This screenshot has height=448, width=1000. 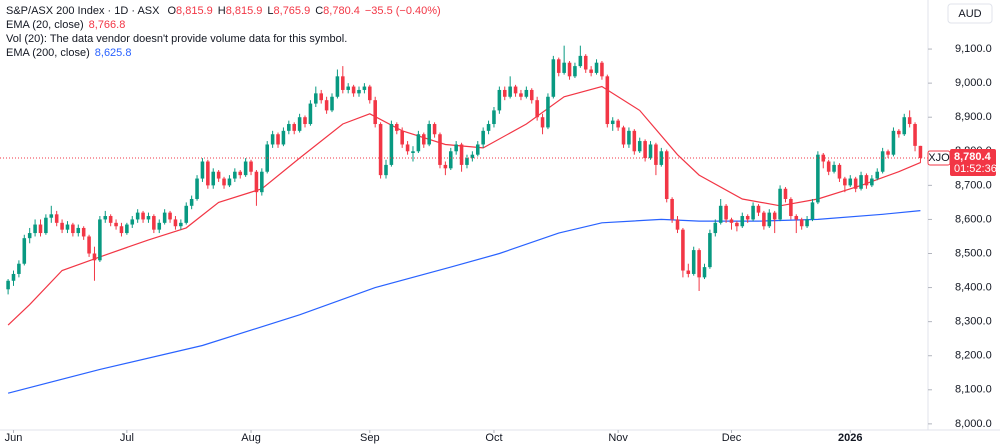 What do you see at coordinates (341, 11) in the screenshot?
I see `quote-value: 8,780.4` at bounding box center [341, 11].